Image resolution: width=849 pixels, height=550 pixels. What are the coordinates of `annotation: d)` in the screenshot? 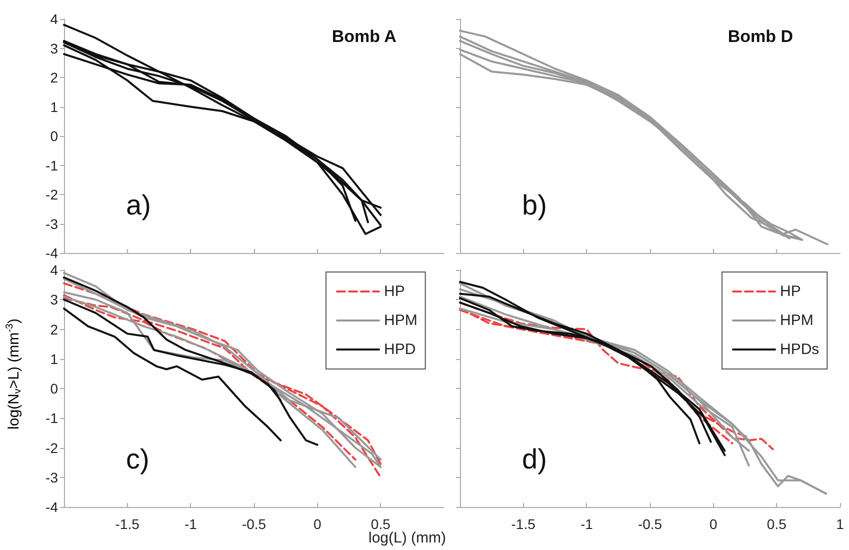 It's located at (534, 459).